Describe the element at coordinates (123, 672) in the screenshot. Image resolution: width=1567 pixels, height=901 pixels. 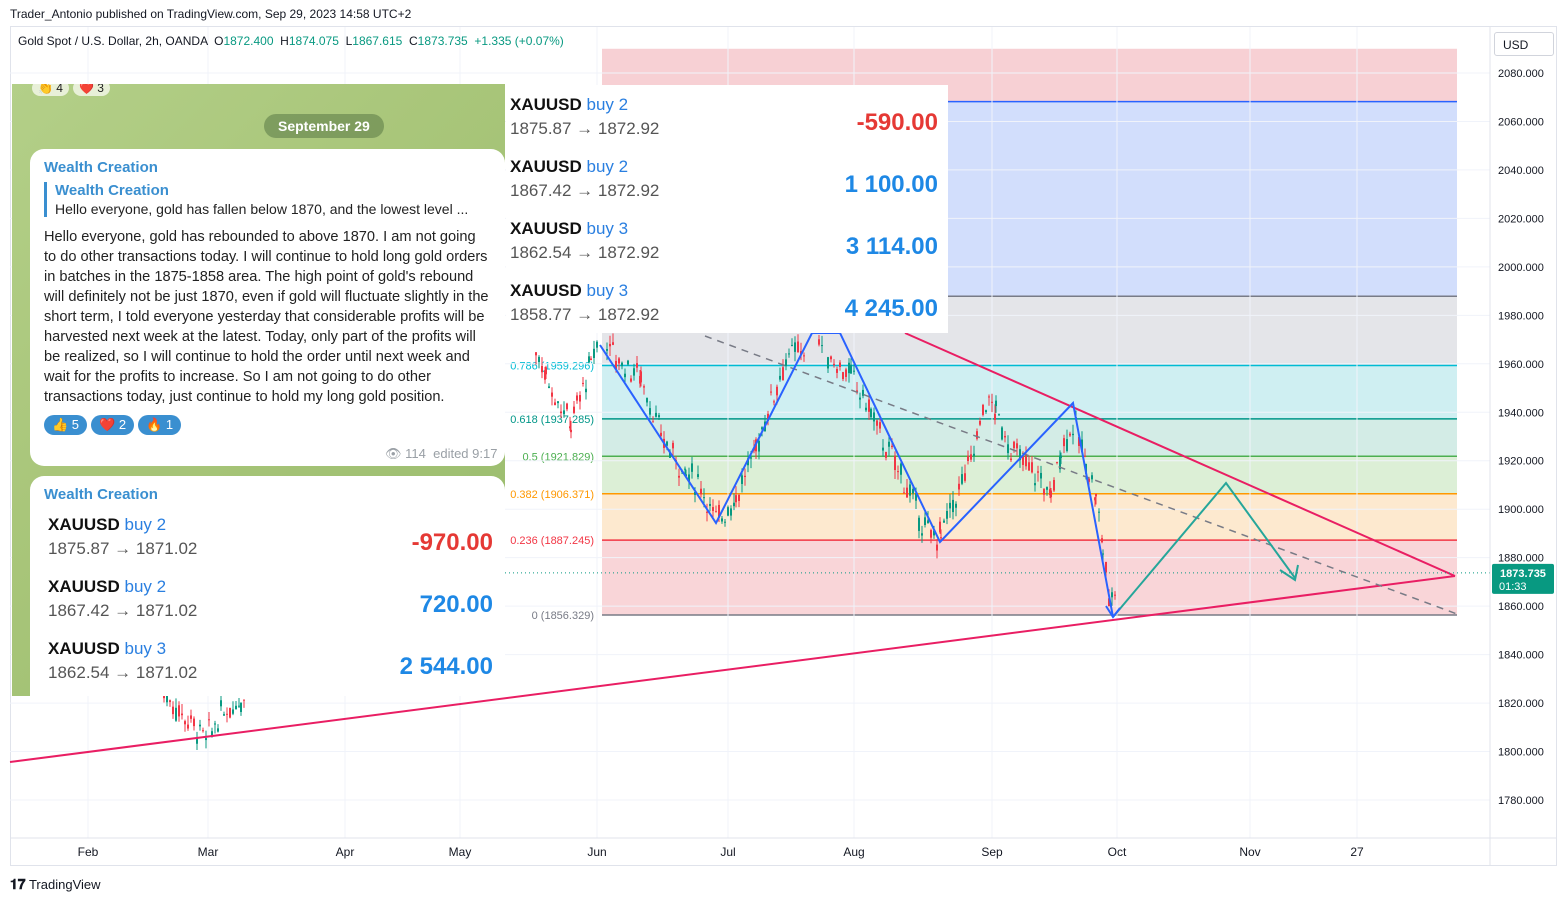
I see `trade-prices: 1862.54 → 1871.02` at that location.